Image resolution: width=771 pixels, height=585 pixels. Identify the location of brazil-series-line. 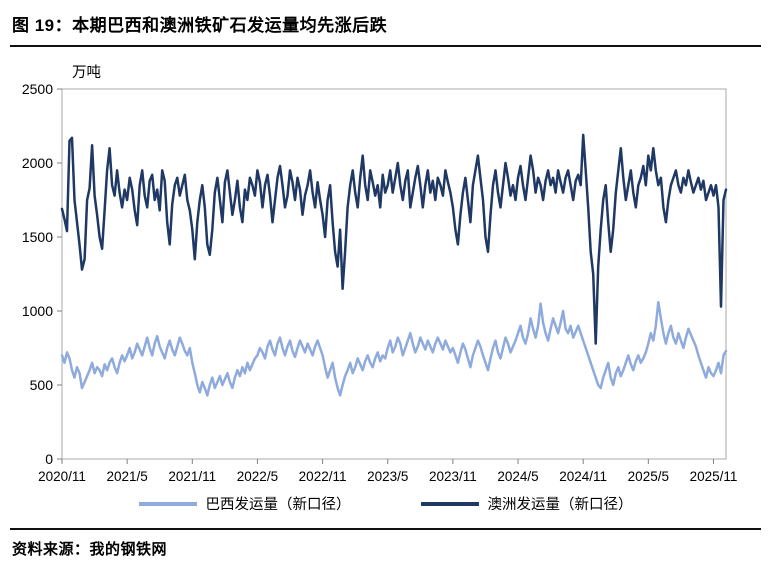
(394, 348).